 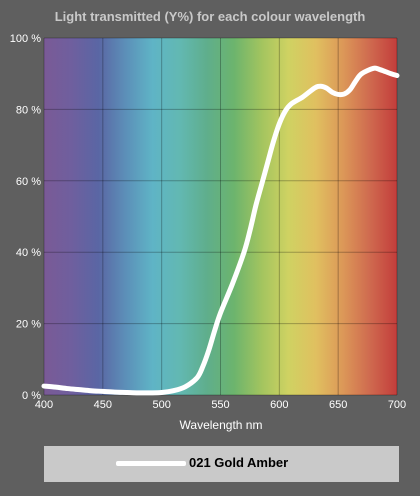 I want to click on y-tick-labels: 0 % 20 % 40 % 60 % 80 % 100 %, so click(x=25, y=217).